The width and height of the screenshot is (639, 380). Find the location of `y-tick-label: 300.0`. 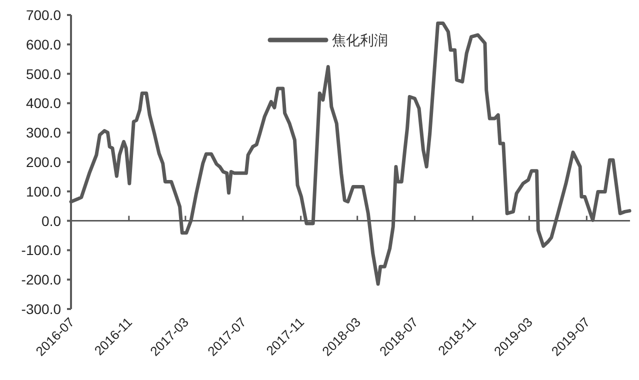

y-tick-label: 300.0 is located at coordinates (44, 132).